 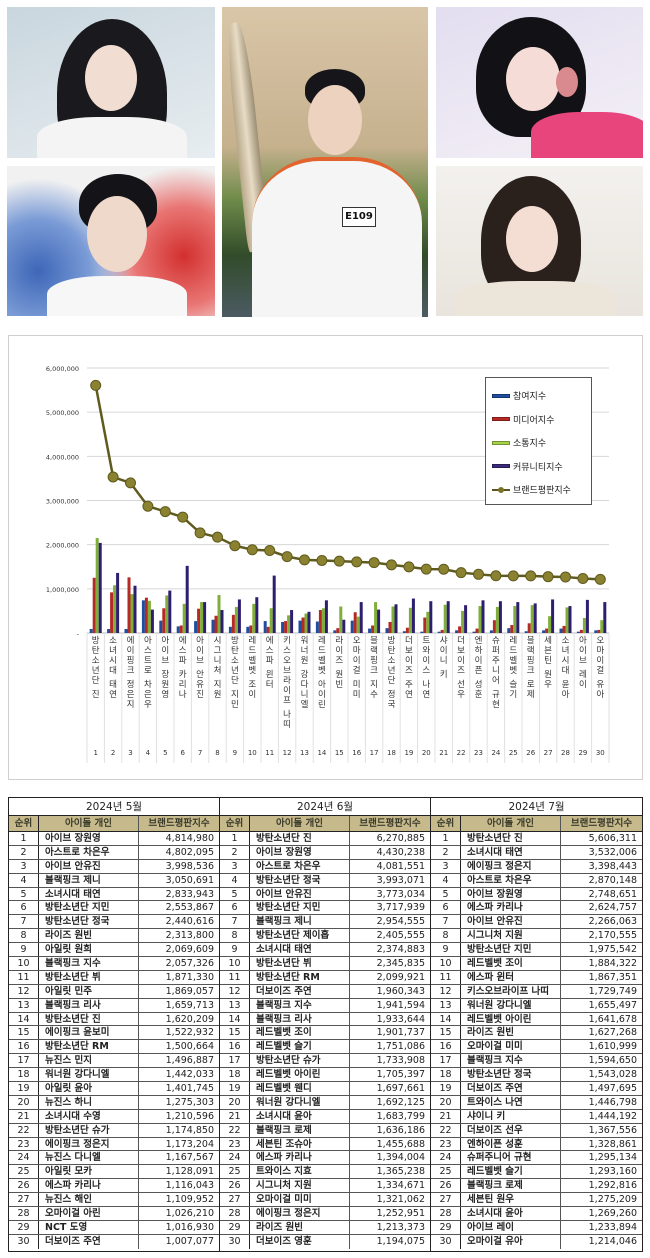 I want to click on x-category-number: 20, so click(x=426, y=753).